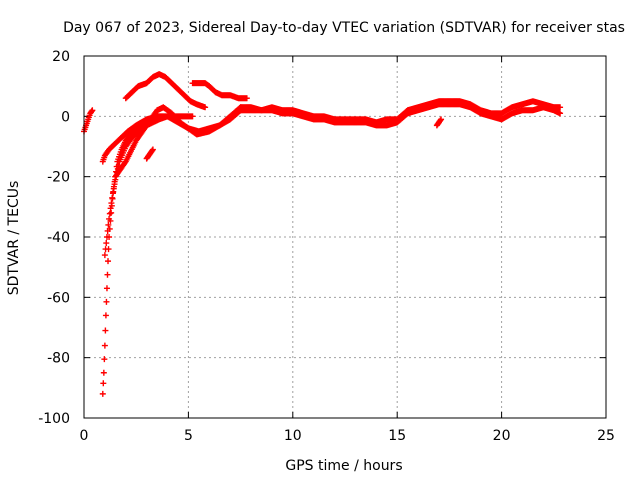  Describe the element at coordinates (58, 238) in the screenshot. I see `y-tick-label: -40` at that location.